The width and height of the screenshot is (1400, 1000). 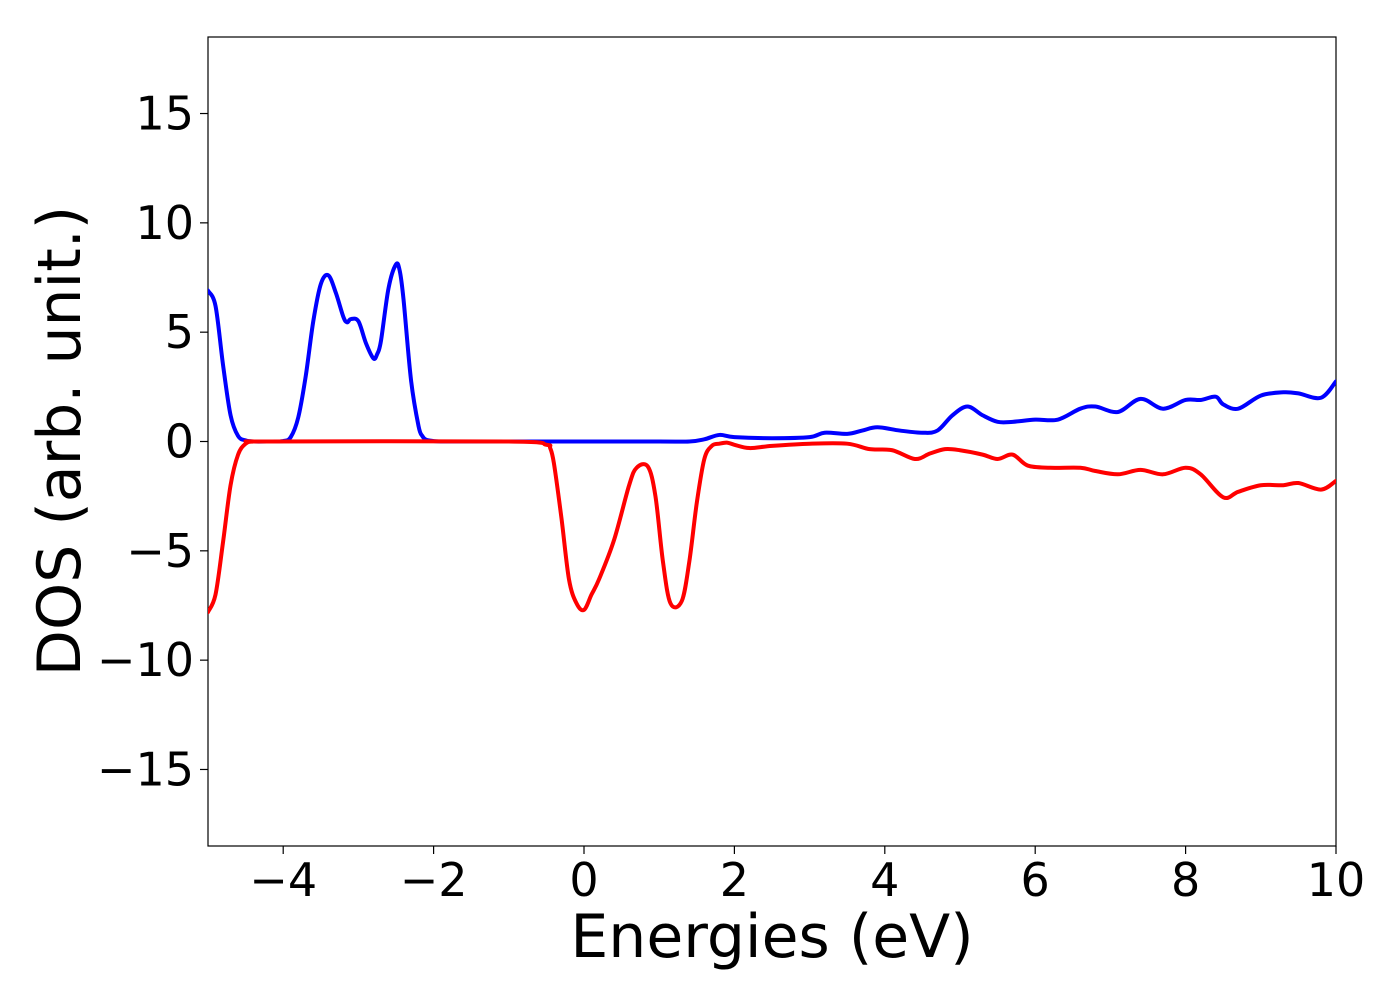 I want to click on dos-curve-red, so click(x=772, y=527).